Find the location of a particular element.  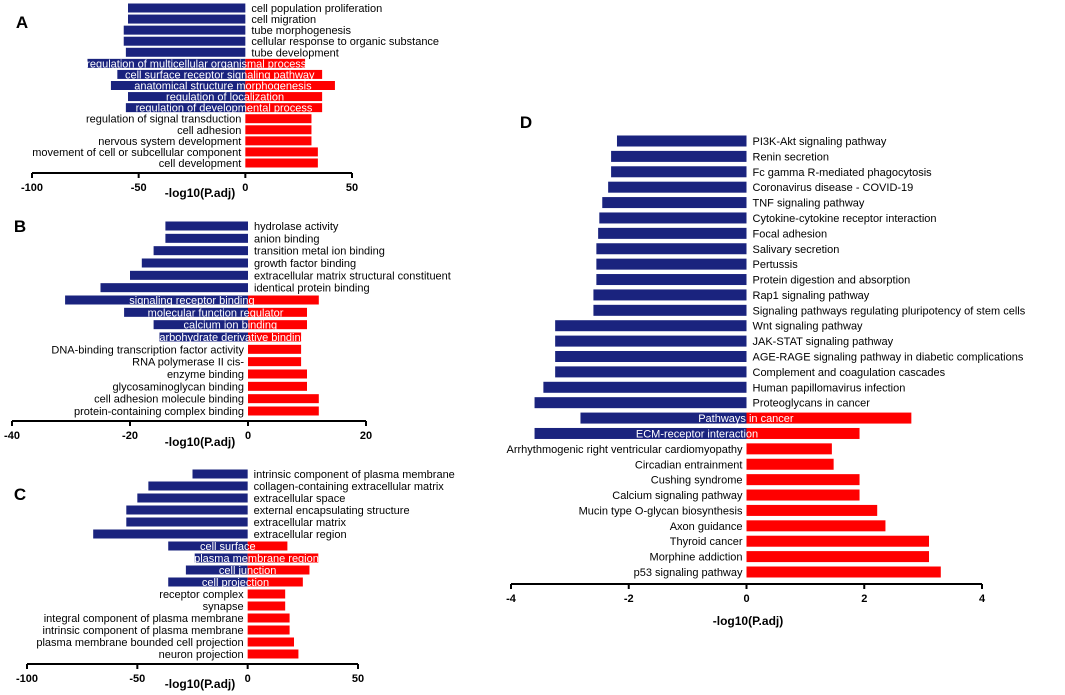

category-label: neuron projection is located at coordinates (201, 655).